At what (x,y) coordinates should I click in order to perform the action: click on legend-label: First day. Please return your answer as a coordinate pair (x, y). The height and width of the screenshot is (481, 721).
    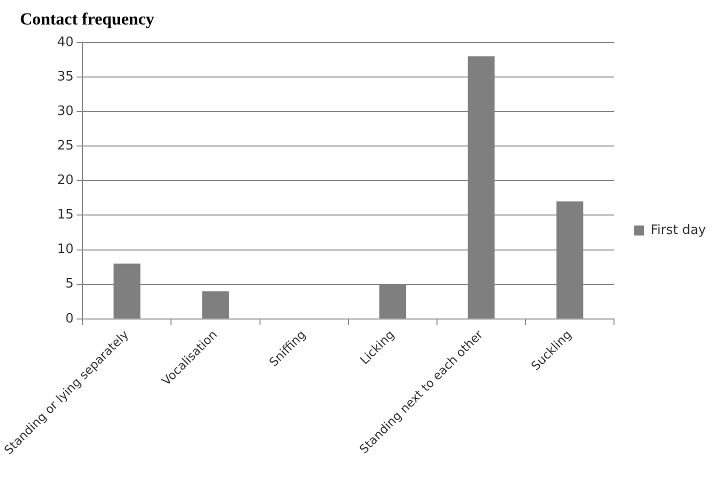
    Looking at the image, I should click on (678, 230).